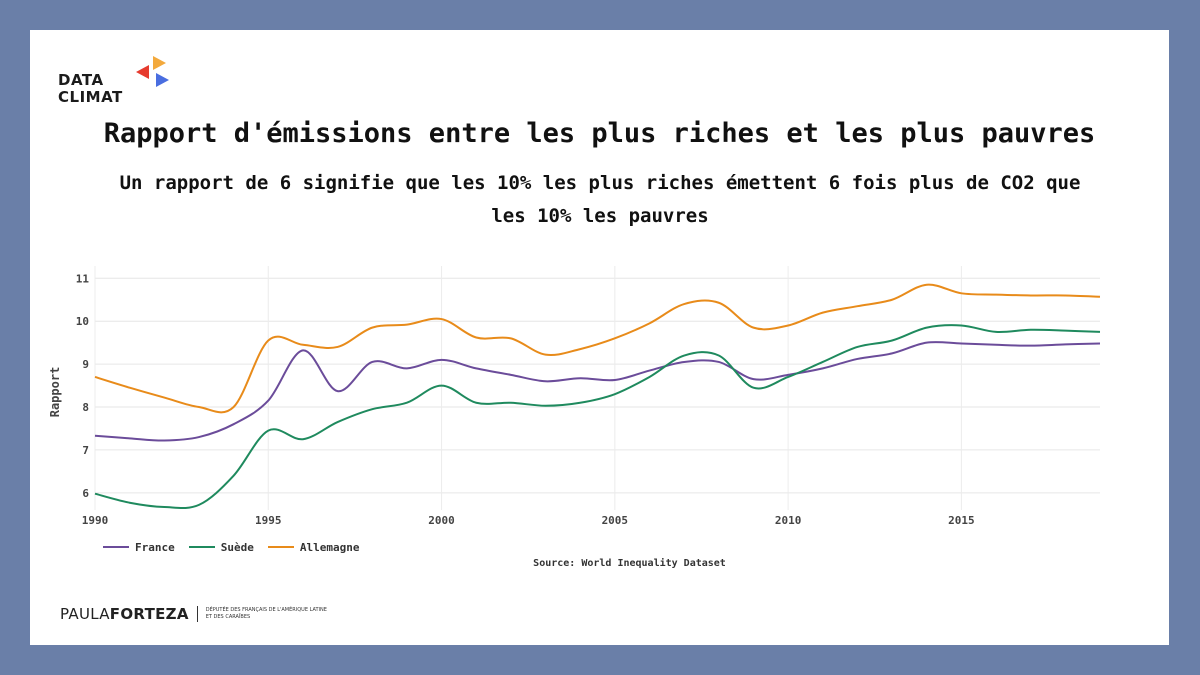 The height and width of the screenshot is (675, 1200). I want to click on logo-triangle-blue, so click(162, 80).